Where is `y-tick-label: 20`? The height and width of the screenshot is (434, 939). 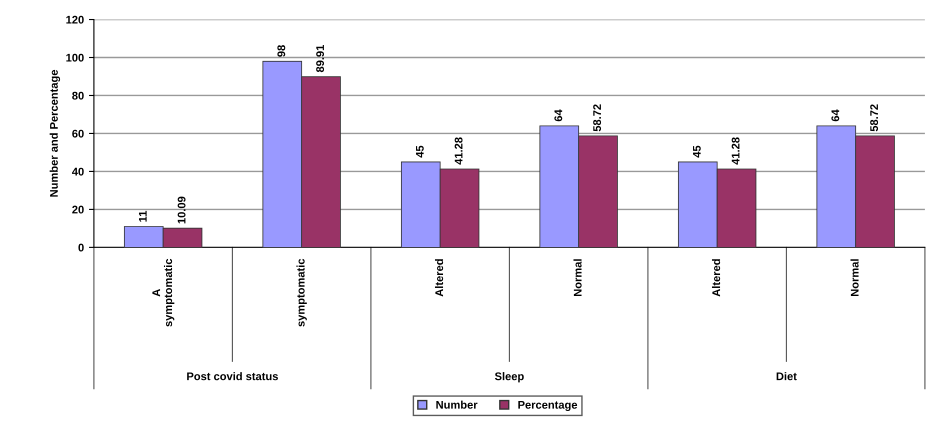 y-tick-label: 20 is located at coordinates (78, 210).